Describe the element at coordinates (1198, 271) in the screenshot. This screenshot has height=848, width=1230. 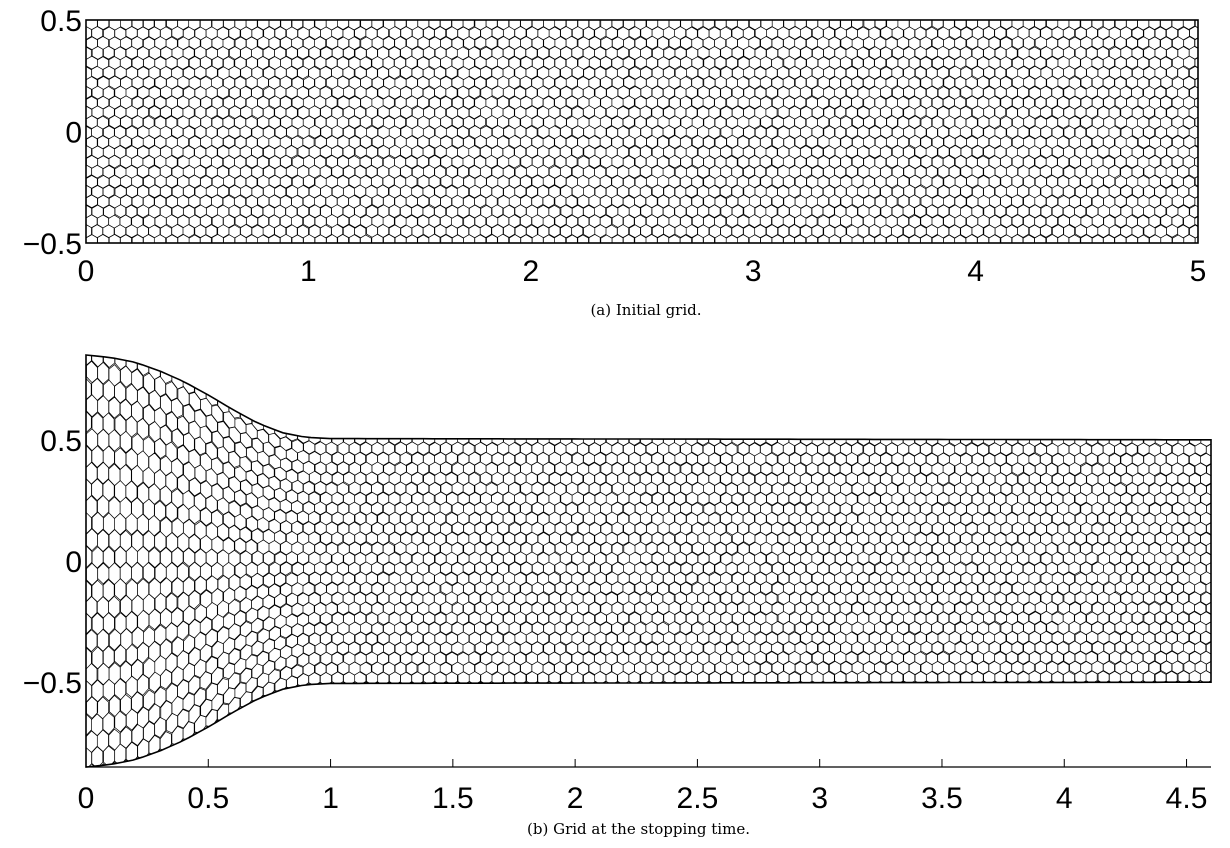
I see `x-tick-label: 5` at that location.